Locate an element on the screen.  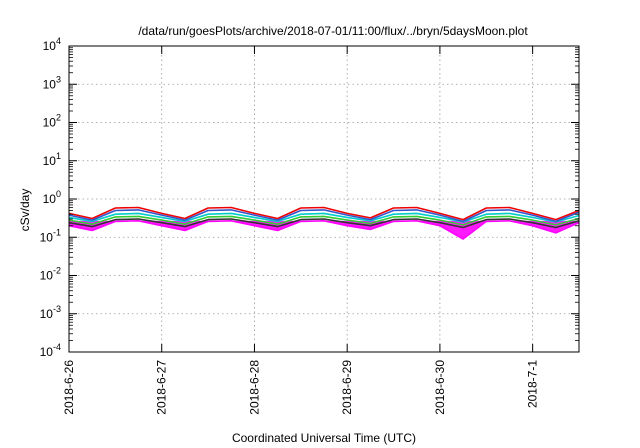
x-tick-label: 2018-6-29 is located at coordinates (347, 387).